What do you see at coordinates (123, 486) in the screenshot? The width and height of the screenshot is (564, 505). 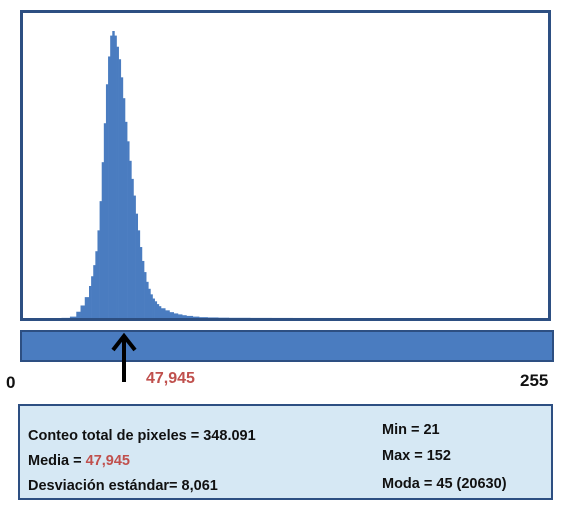 I see `std-dev-stat: Desviación estándar= 8,061` at bounding box center [123, 486].